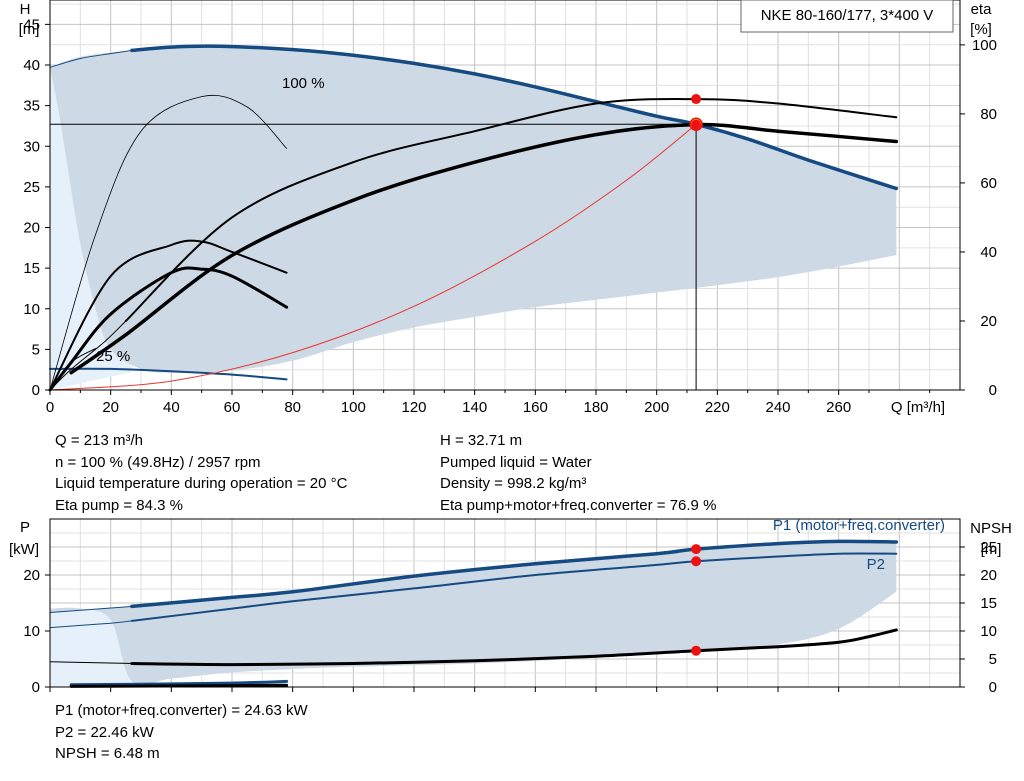 This screenshot has width=1024, height=781. I want to click on result-head: H = 32.71 m, so click(481, 440).